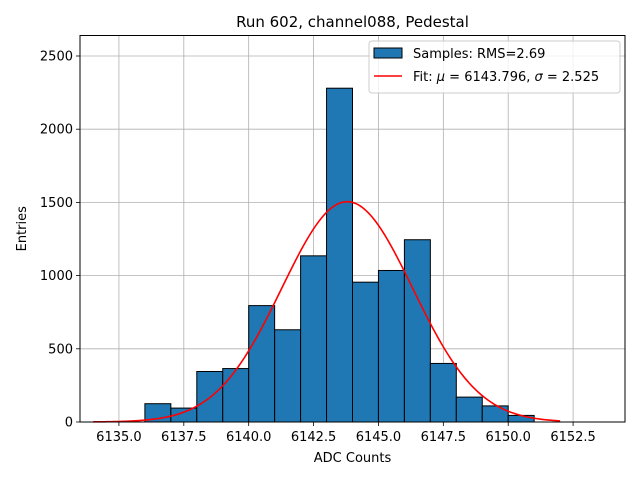 The width and height of the screenshot is (640, 480). I want to click on x-tick-label: 6137.5, so click(184, 437).